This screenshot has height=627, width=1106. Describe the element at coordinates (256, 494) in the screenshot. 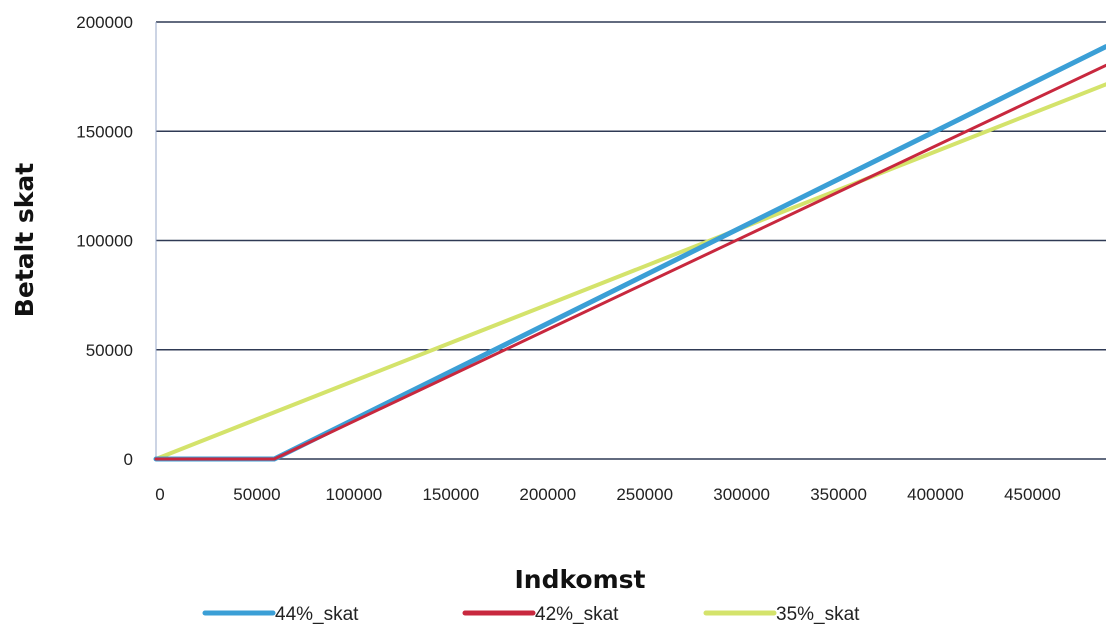

I see `x-tick-label: 50000` at that location.